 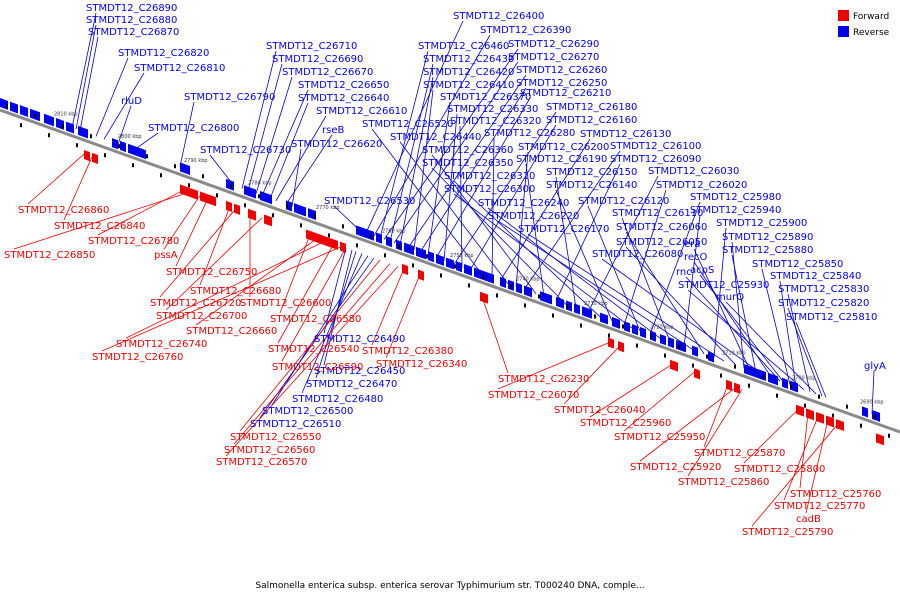 What do you see at coordinates (421, 364) in the screenshot?
I see `forward-gene-label: STMDT12_C26340` at bounding box center [421, 364].